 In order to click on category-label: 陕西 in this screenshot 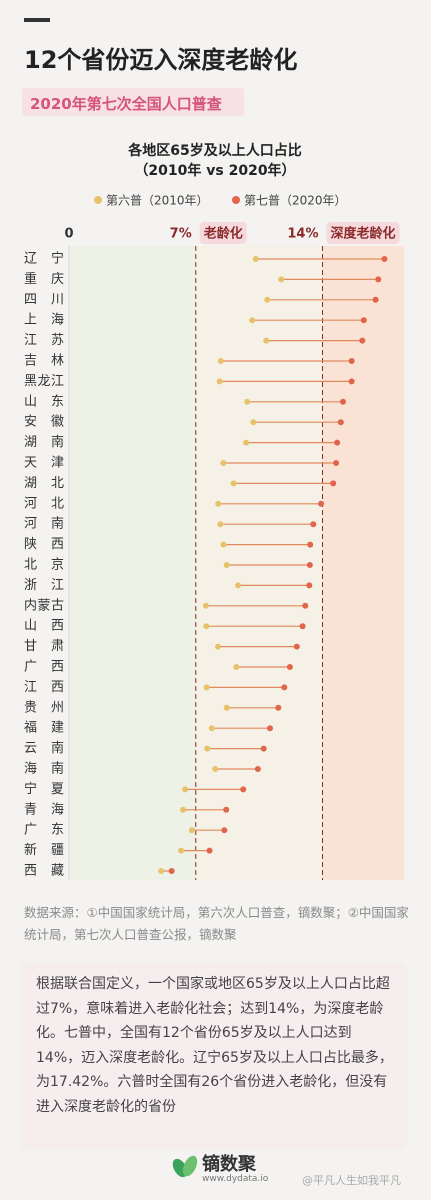, I will do `click(44, 544)`.